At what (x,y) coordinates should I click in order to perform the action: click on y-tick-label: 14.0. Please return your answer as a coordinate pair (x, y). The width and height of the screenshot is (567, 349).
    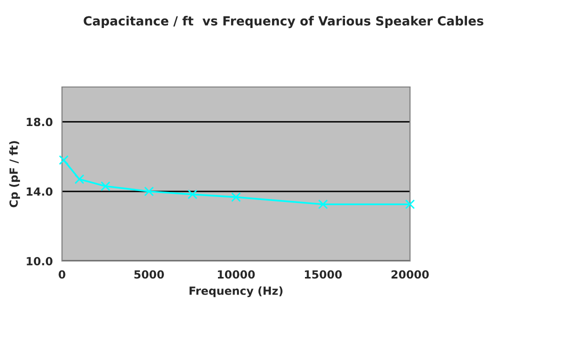
    Looking at the image, I should click on (39, 191).